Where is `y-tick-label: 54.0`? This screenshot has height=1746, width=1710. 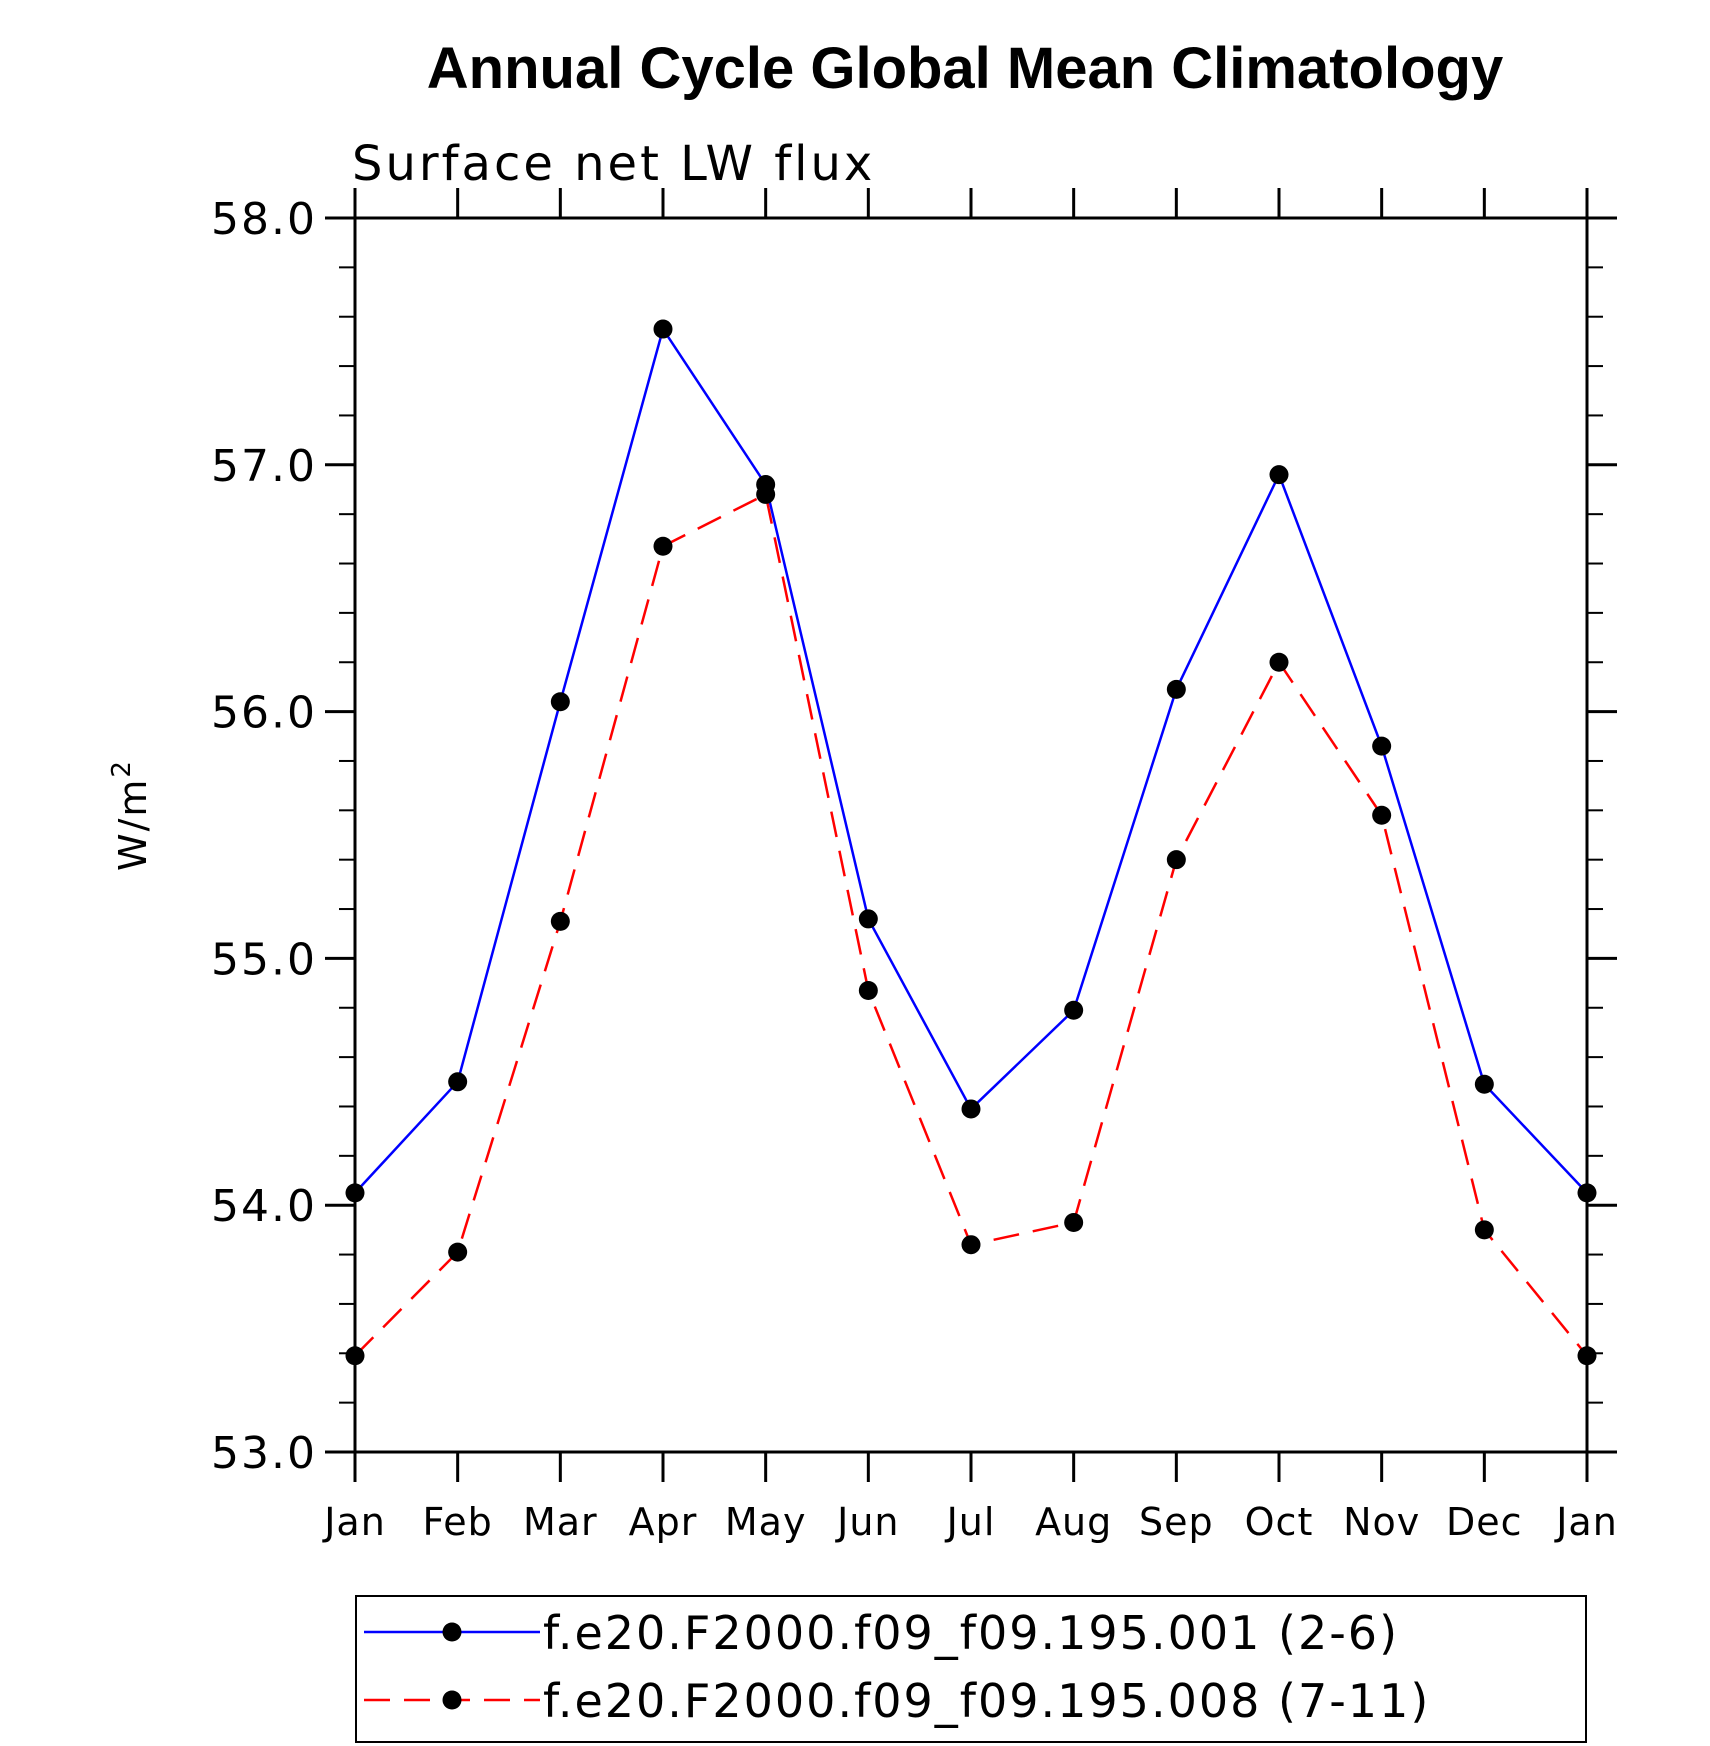
y-tick-label: 54.0 is located at coordinates (264, 1206).